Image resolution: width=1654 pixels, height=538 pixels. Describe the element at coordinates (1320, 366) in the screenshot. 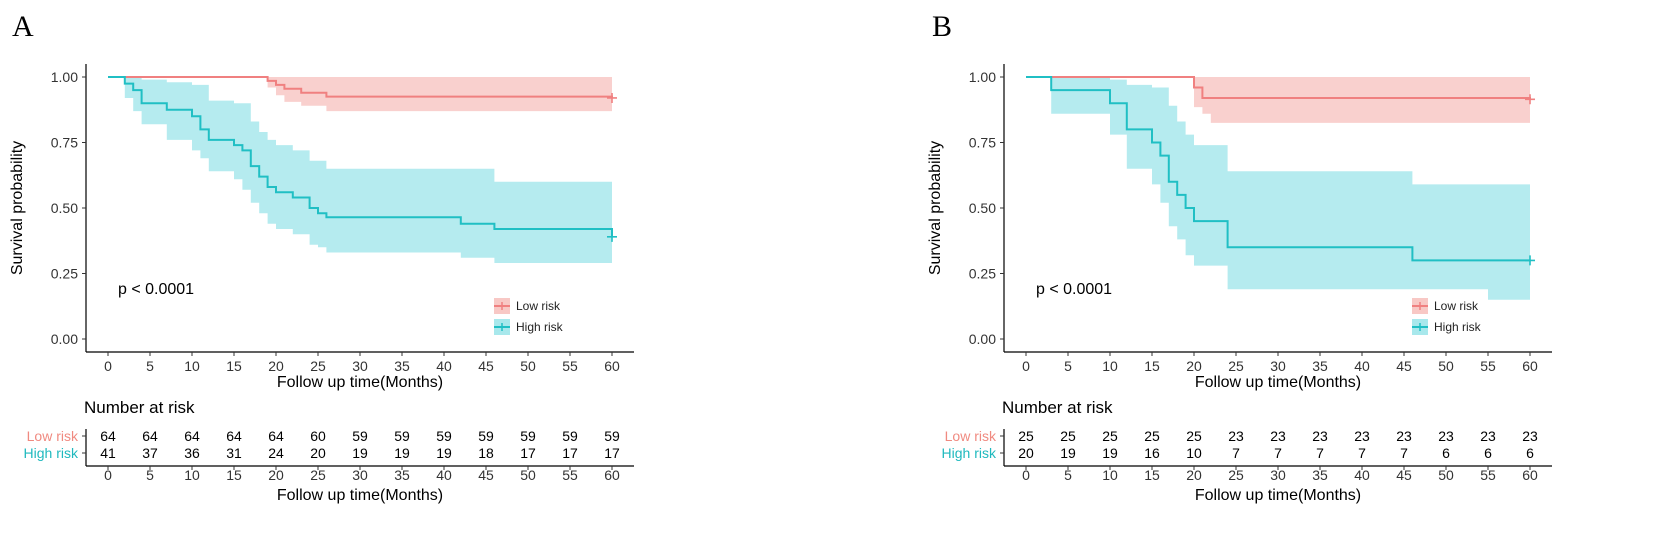

I see `x-tick-label: 35` at that location.